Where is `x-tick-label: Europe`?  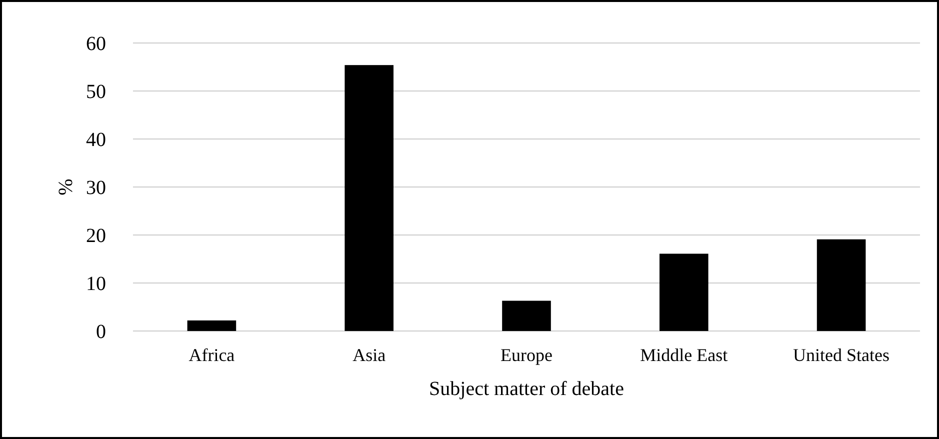
x-tick-label: Europe is located at coordinates (526, 355).